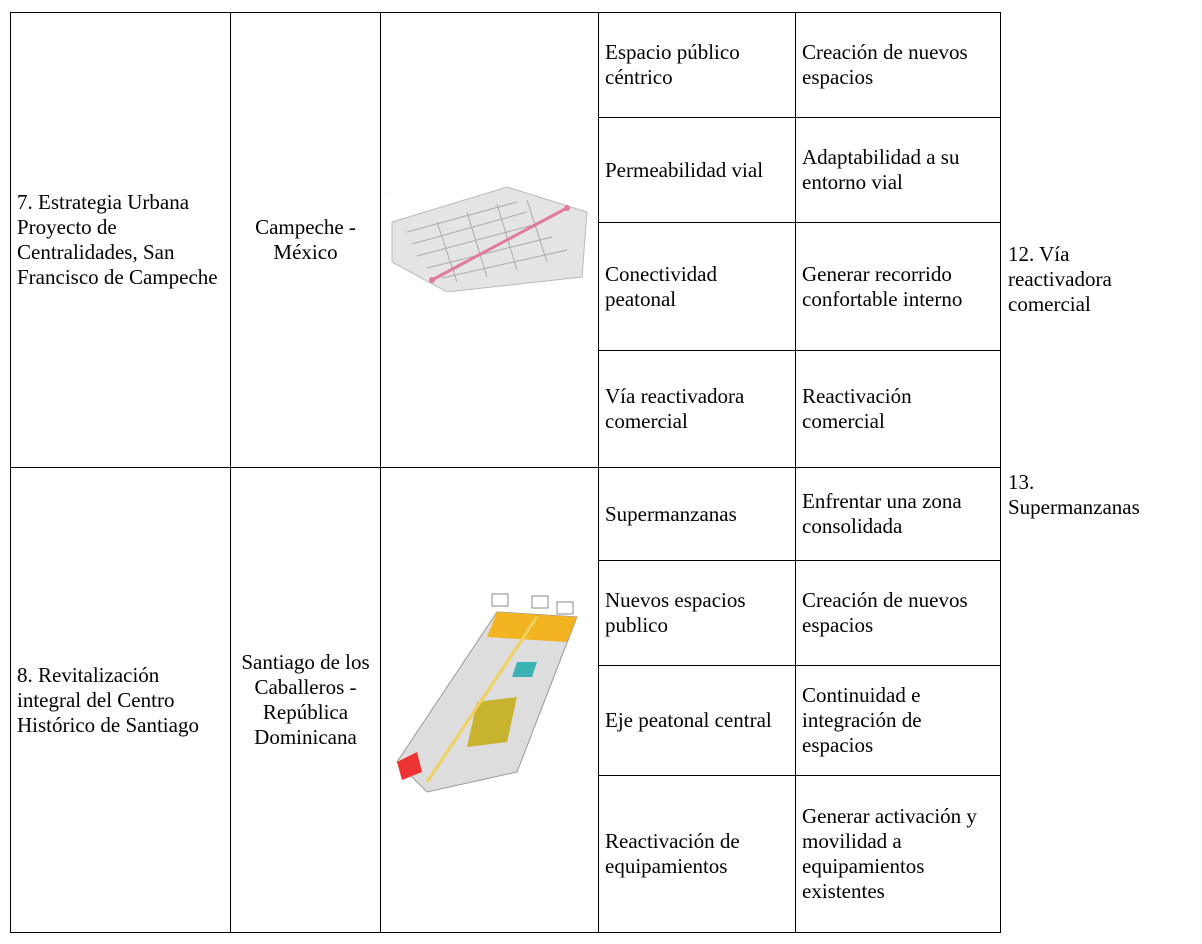 The width and height of the screenshot is (1202, 944). I want to click on site-image: ., so click(488, 239).